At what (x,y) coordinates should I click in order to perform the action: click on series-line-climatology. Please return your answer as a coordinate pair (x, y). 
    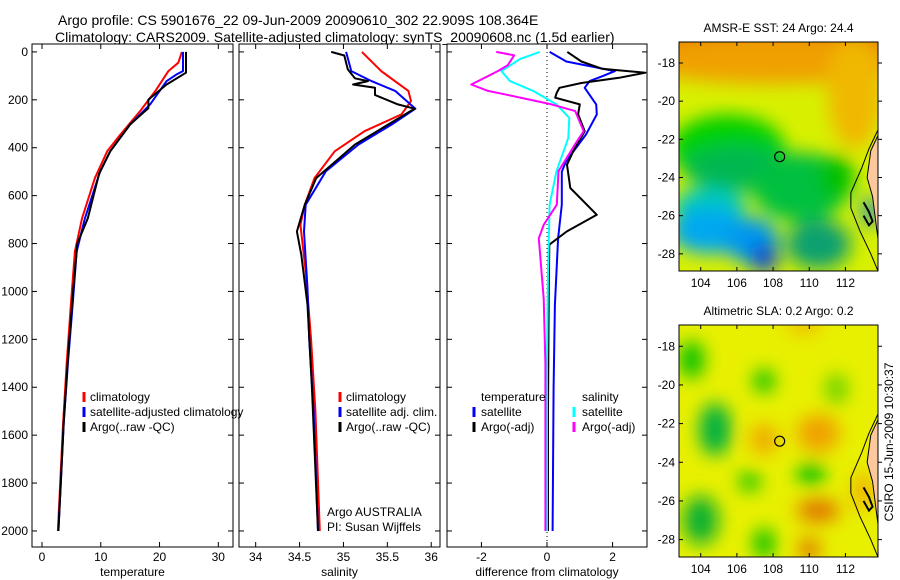
    Looking at the image, I should click on (355, 291).